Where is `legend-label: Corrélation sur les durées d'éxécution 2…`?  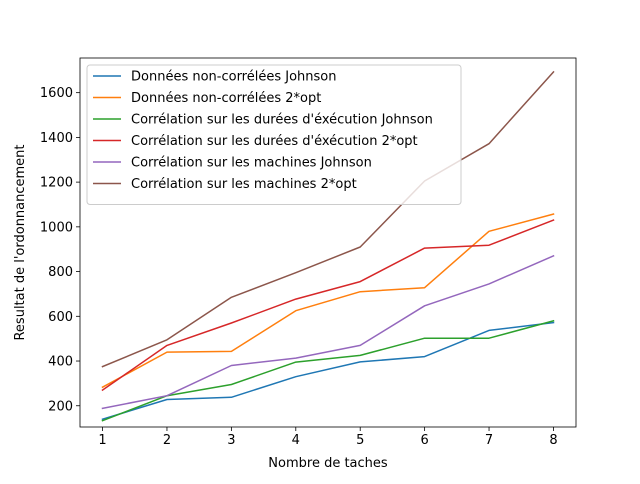 legend-label: Corrélation sur les durées d'éxécution 2… is located at coordinates (274, 141).